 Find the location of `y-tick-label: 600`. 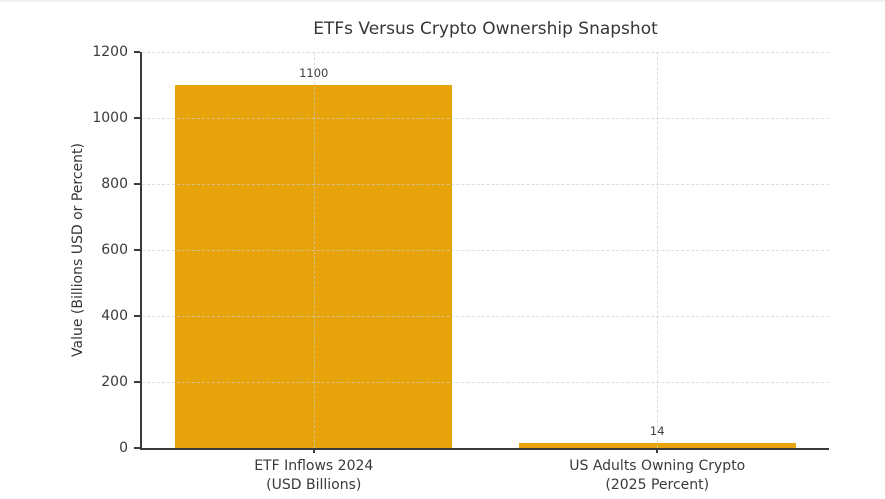

y-tick-label: 600 is located at coordinates (114, 250).